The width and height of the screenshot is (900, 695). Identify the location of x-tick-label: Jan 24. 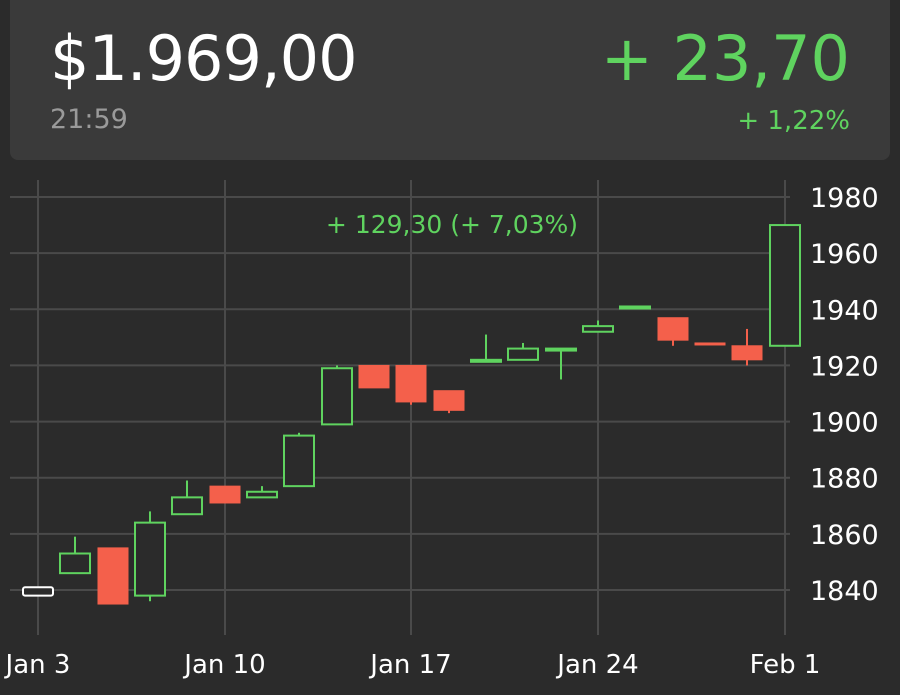
(596, 665).